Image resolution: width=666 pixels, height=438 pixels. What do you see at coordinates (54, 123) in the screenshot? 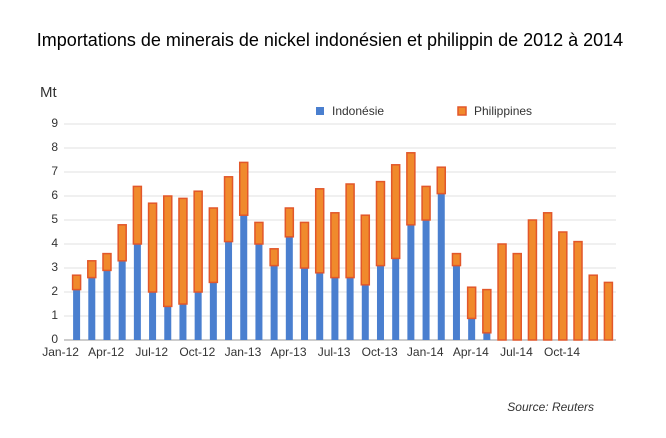
I see `y-tick-label: 9` at bounding box center [54, 123].